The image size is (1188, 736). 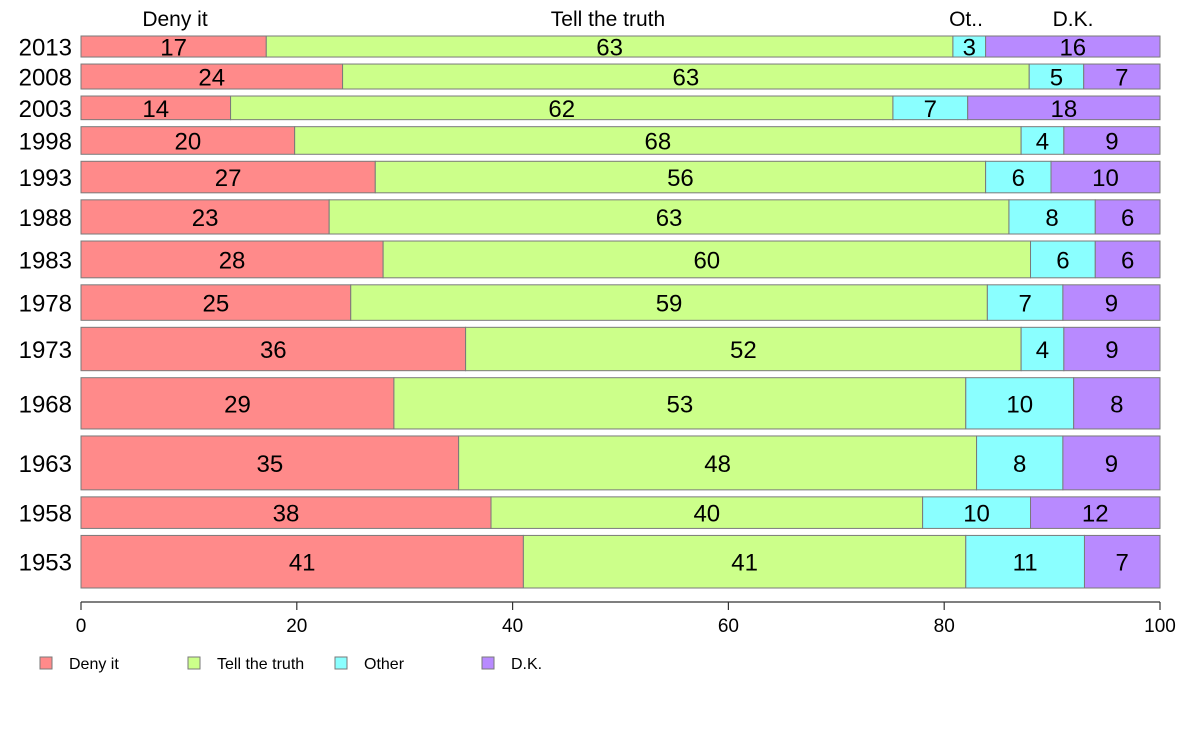 I want to click on bar-segment-other-1968, so click(x=1020, y=403).